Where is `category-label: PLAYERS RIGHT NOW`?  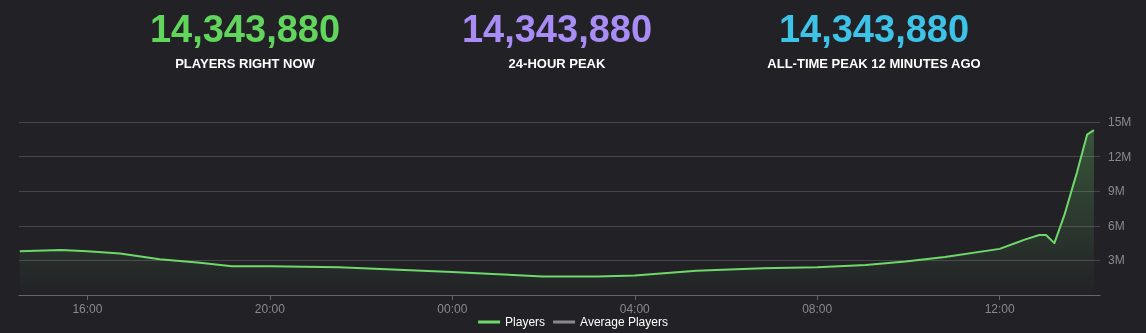 category-label: PLAYERS RIGHT NOW is located at coordinates (245, 63).